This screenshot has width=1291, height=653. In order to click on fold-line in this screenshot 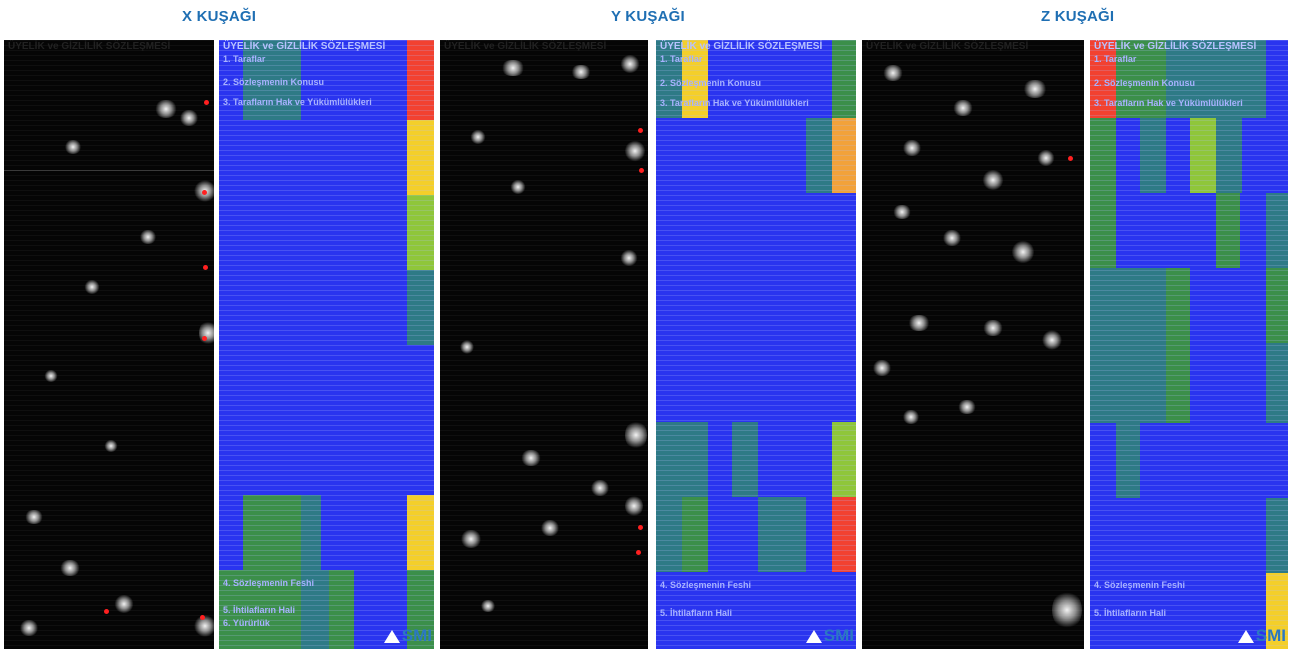, I will do `click(109, 170)`.